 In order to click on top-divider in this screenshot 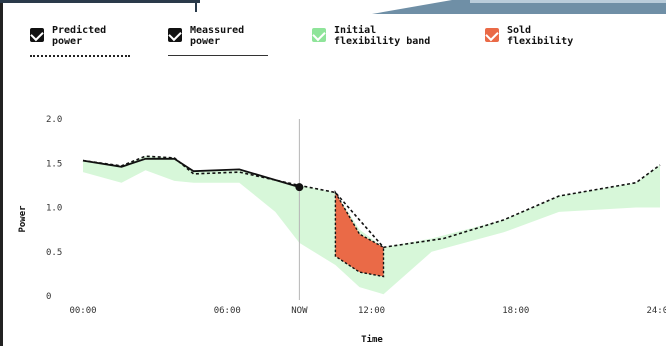, I will do `click(196, 6)`.